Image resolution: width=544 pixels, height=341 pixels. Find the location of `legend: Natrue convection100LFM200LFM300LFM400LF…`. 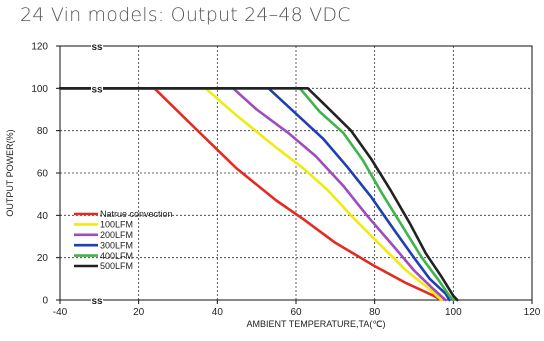

legend: Natrue convection100LFM200LFM300LFM400LF… is located at coordinates (123, 240).